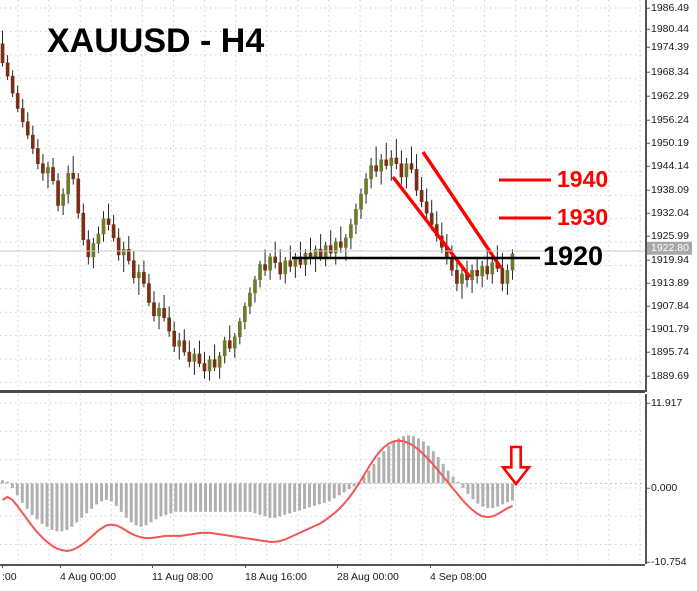 The height and width of the screenshot is (591, 697). Describe the element at coordinates (583, 179) in the screenshot. I see `level-1940-label: 1940` at that location.